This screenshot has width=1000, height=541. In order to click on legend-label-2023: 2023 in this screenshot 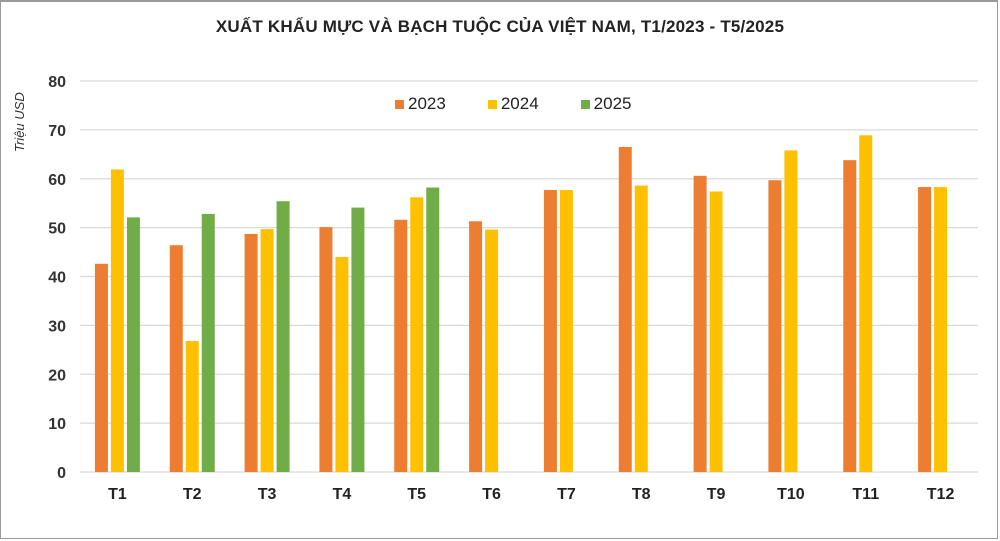, I will do `click(427, 103)`.